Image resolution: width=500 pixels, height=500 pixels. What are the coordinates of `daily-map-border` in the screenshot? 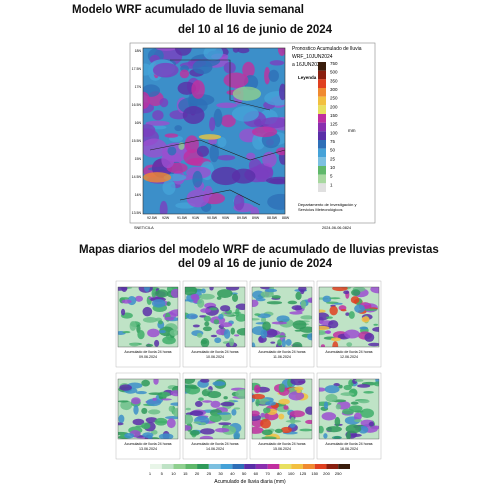 It's located at (349, 317).